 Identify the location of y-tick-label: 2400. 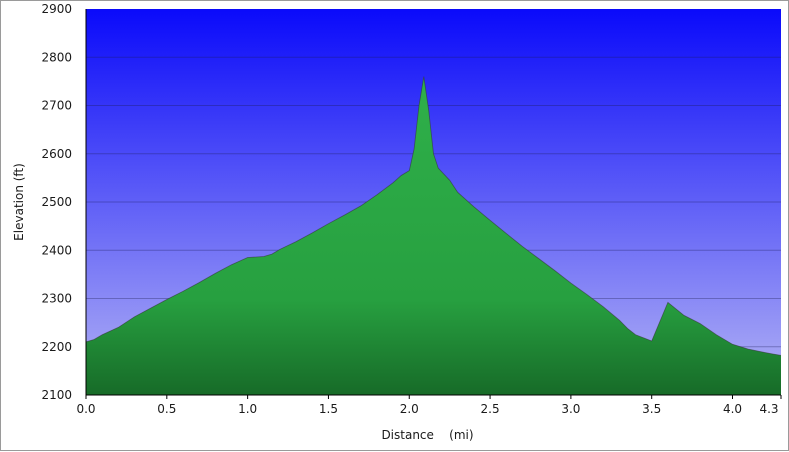
(56, 250).